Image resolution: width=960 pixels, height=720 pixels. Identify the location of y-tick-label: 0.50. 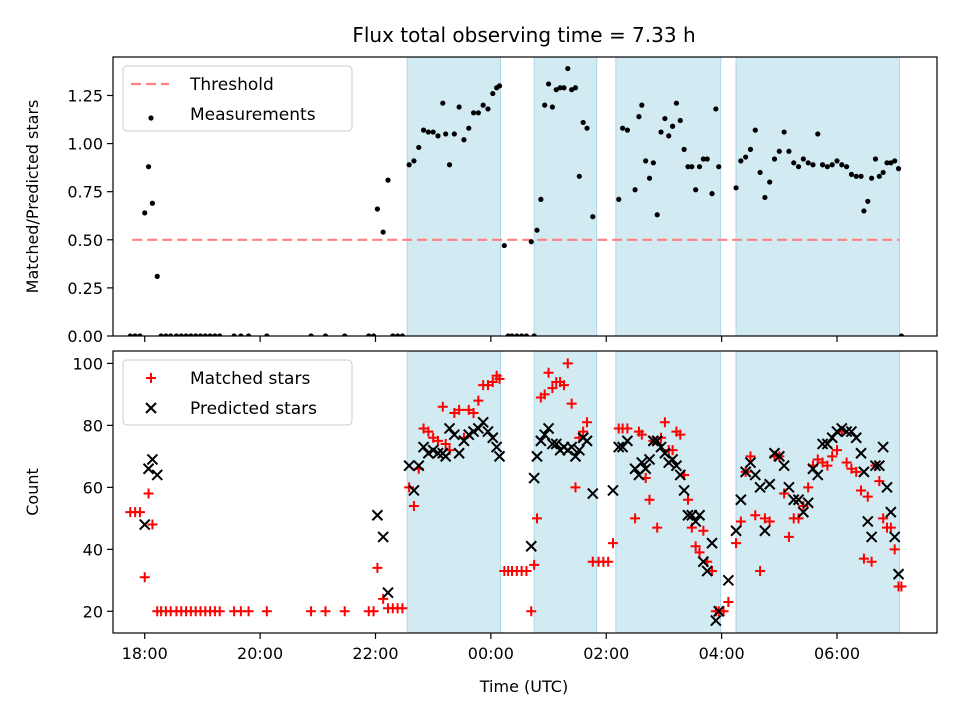
(85, 240).